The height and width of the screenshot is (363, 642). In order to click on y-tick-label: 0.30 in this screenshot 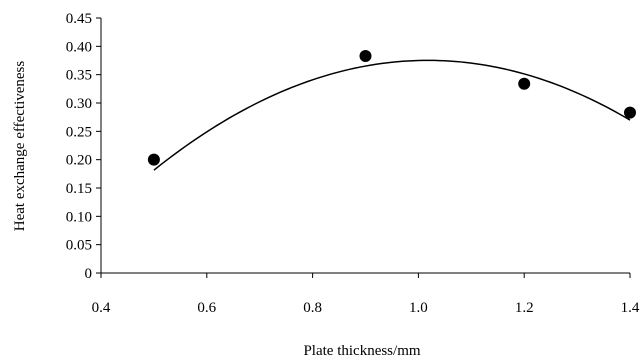, I will do `click(79, 104)`.